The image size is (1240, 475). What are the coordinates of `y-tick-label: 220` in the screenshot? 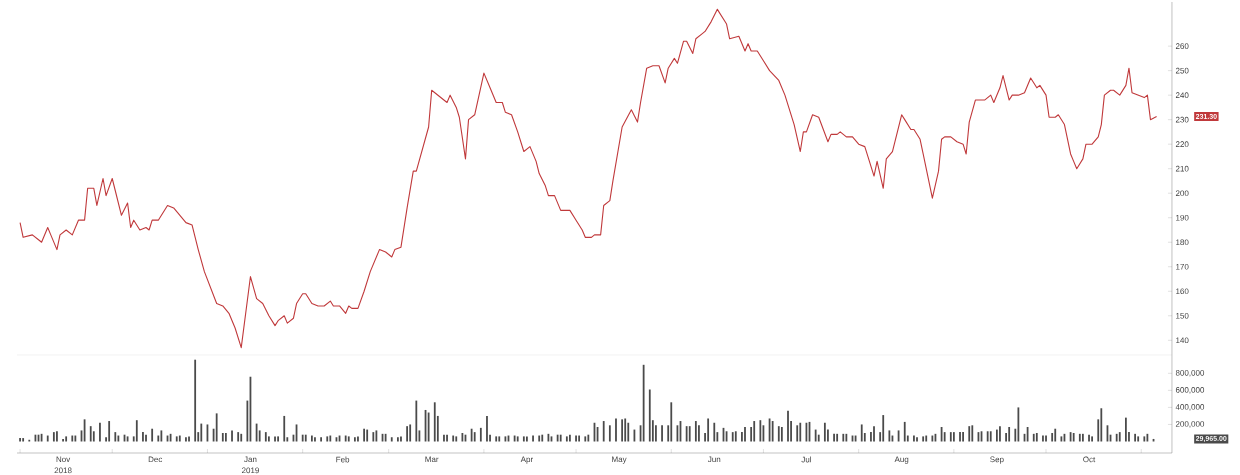 It's located at (1182, 144).